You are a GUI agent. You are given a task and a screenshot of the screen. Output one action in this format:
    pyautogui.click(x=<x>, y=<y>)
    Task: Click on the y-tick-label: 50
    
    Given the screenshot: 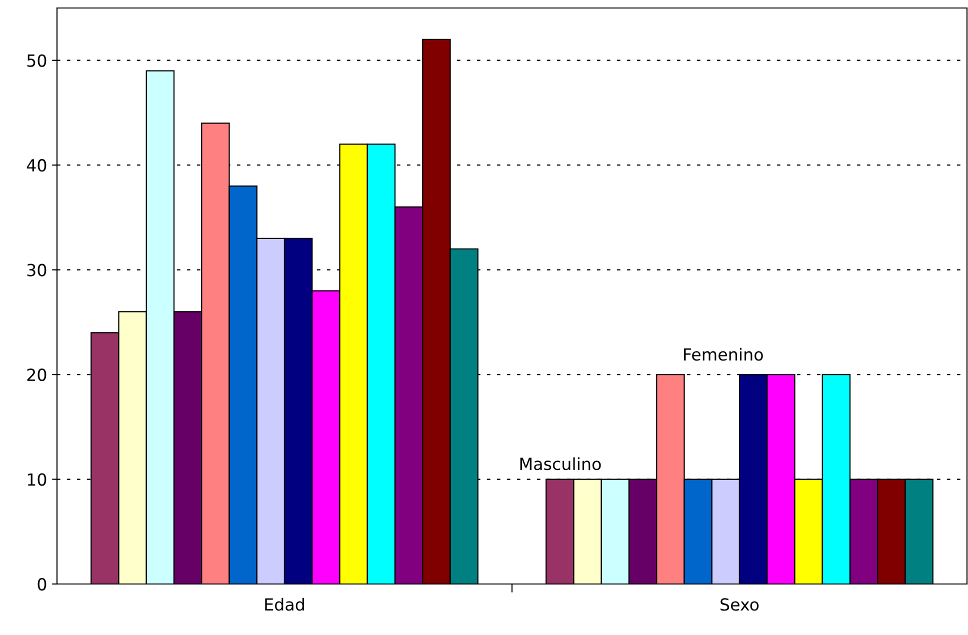 What is the action you would take?
    pyautogui.click(x=36, y=60)
    